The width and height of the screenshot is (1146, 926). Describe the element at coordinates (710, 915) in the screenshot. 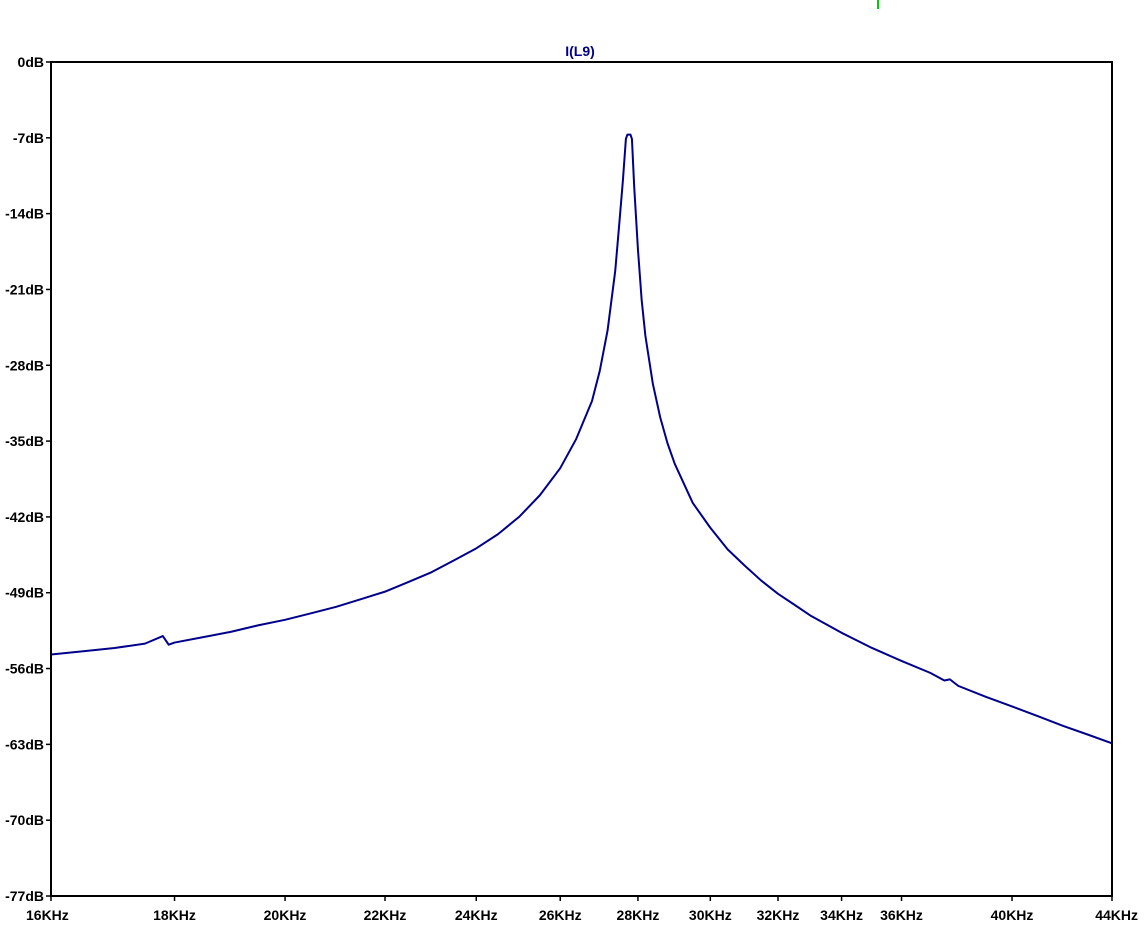

I see `x-tick-label: 30KHz` at that location.